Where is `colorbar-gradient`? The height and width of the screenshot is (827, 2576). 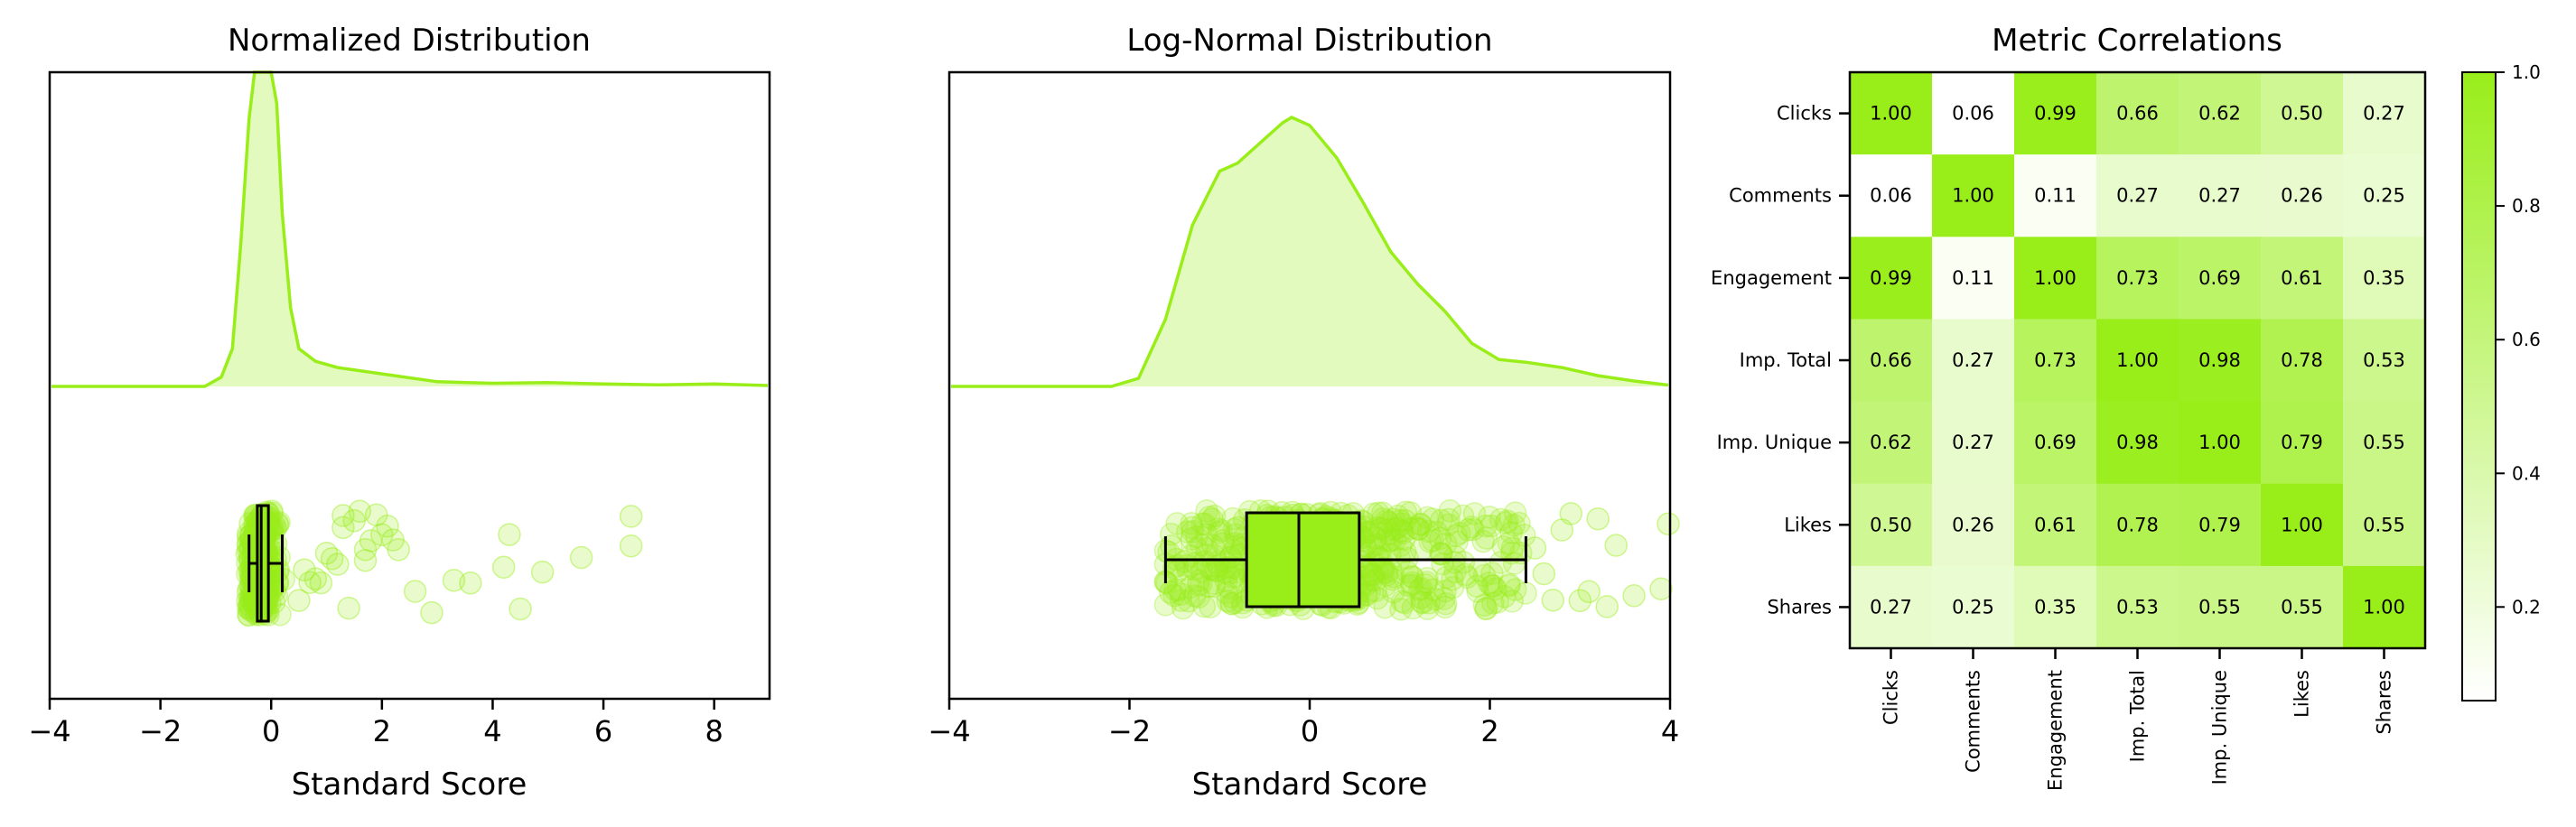 colorbar-gradient is located at coordinates (2479, 386).